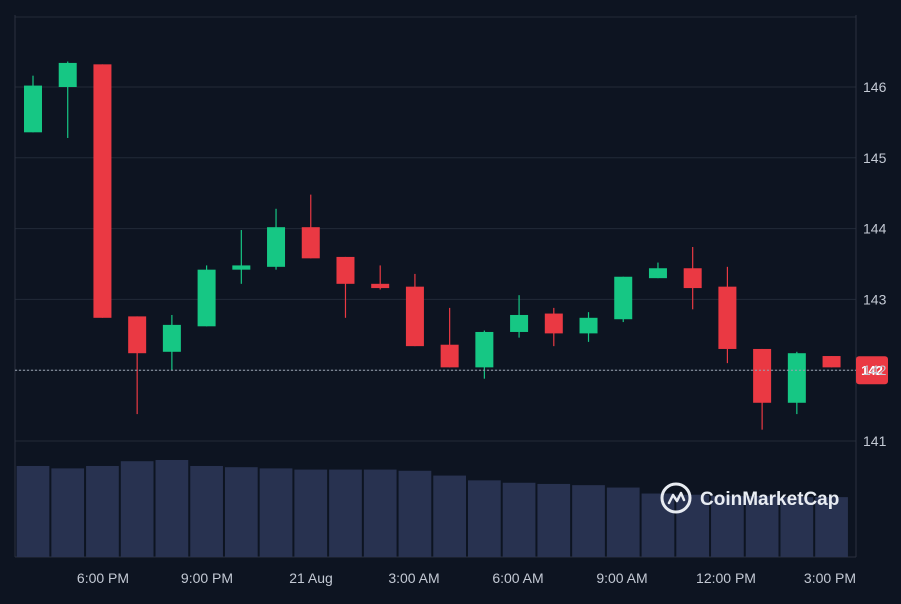 This screenshot has height=604, width=901. I want to click on watermark-text: CoinMarketCap, so click(769, 499).